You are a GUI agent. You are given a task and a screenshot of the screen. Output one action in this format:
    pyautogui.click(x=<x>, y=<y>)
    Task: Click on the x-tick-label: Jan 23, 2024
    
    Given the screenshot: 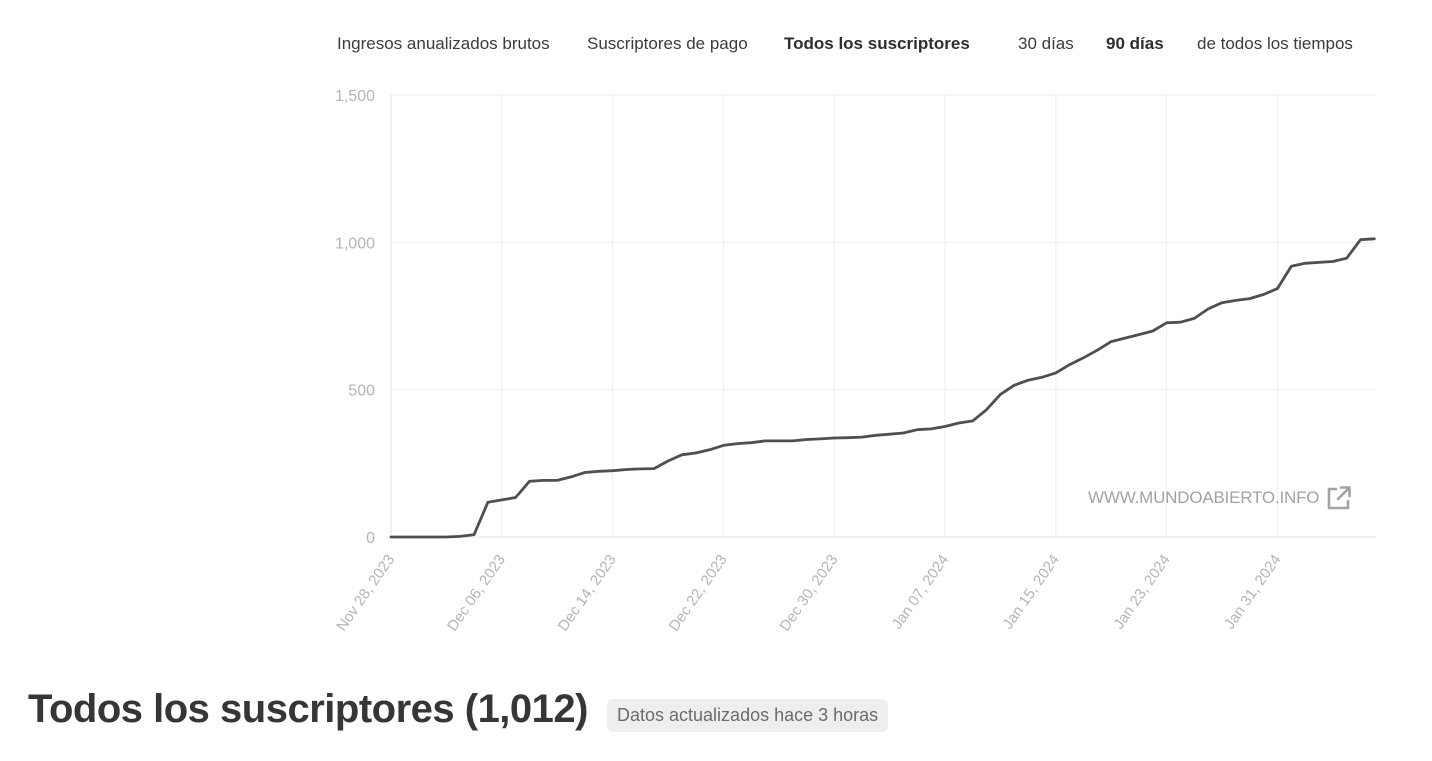 What is the action you would take?
    pyautogui.click(x=1142, y=592)
    